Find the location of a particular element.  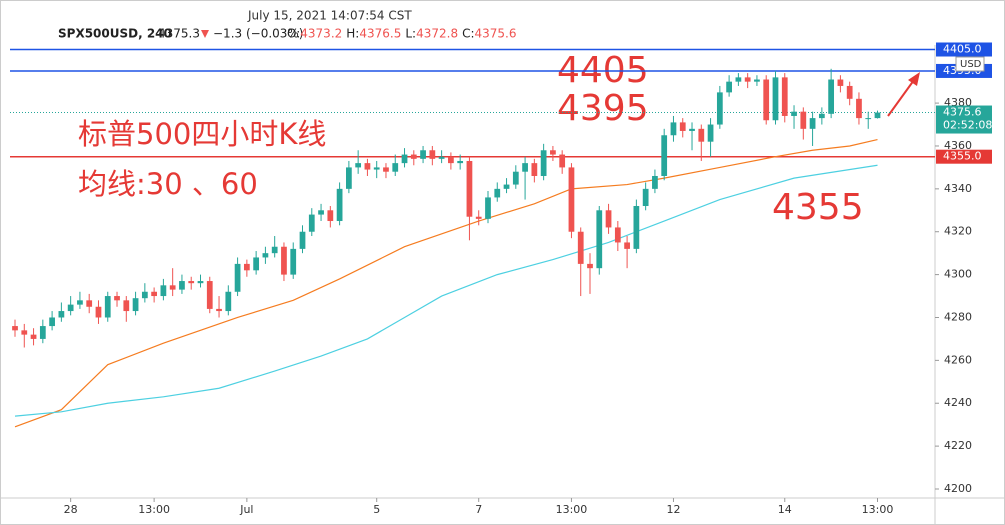

y-tick-label: 4360 is located at coordinates (958, 145).